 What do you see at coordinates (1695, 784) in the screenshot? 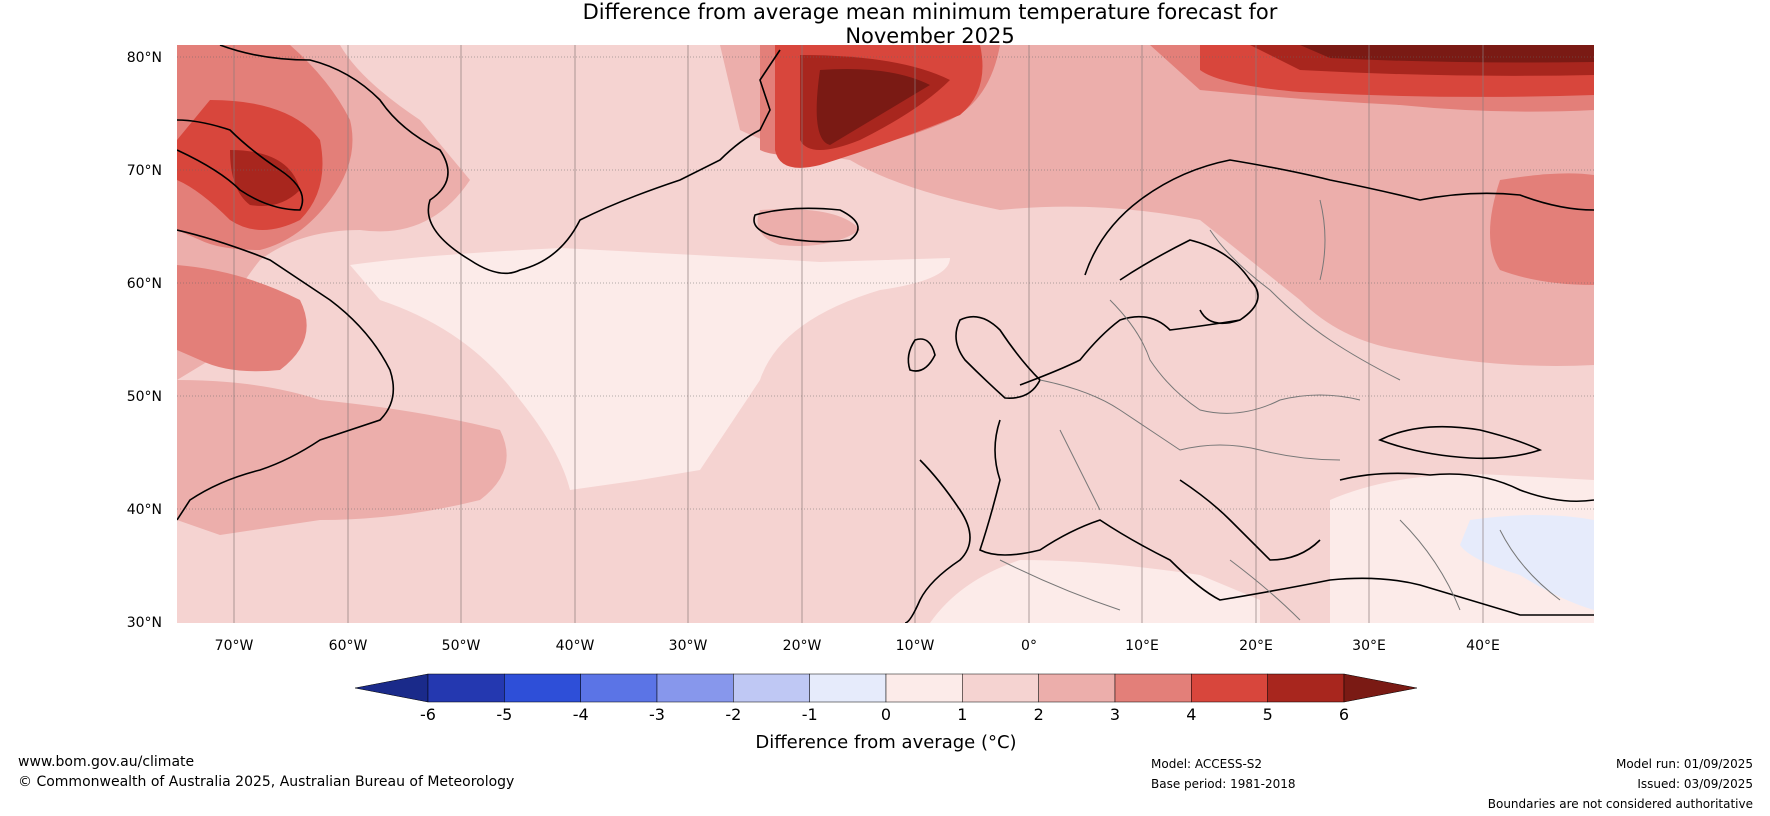
I see `footer-issued: Issued: 03/09/2025` at bounding box center [1695, 784].